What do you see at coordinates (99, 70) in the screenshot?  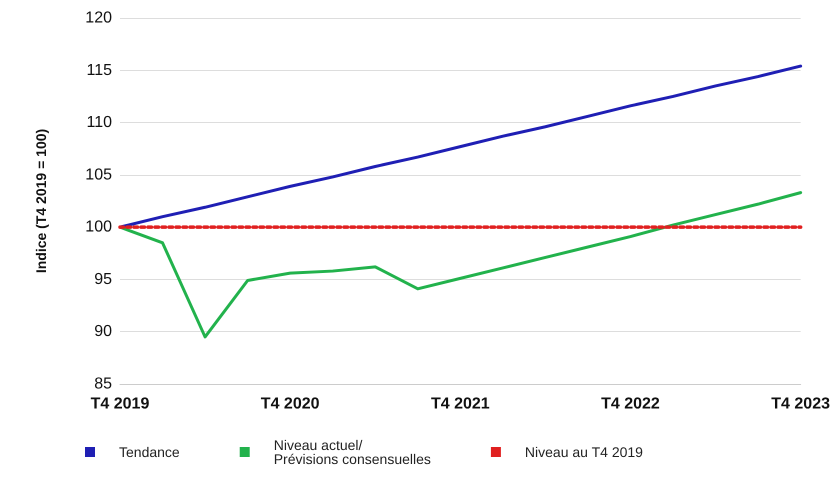 I see `y-tick-label: 115` at bounding box center [99, 70].